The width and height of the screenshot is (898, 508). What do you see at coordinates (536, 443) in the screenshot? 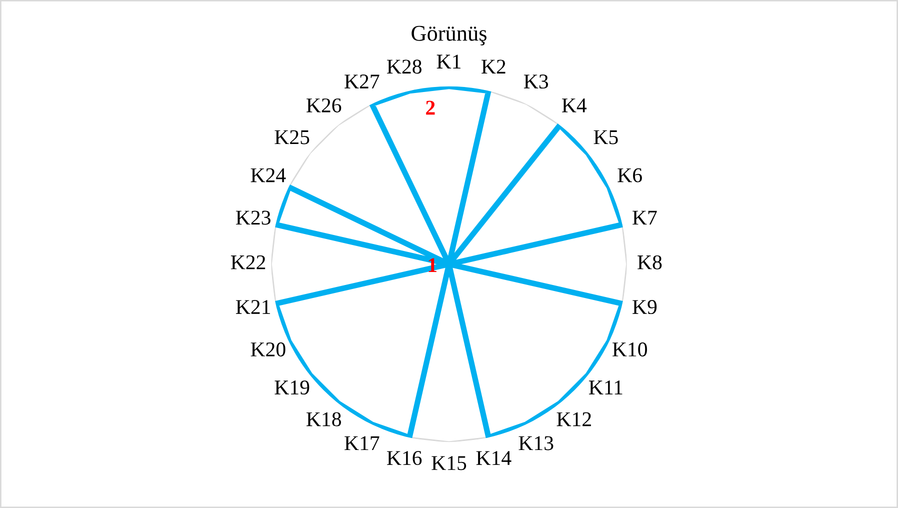
I see `spoke-label: K13` at bounding box center [536, 443].